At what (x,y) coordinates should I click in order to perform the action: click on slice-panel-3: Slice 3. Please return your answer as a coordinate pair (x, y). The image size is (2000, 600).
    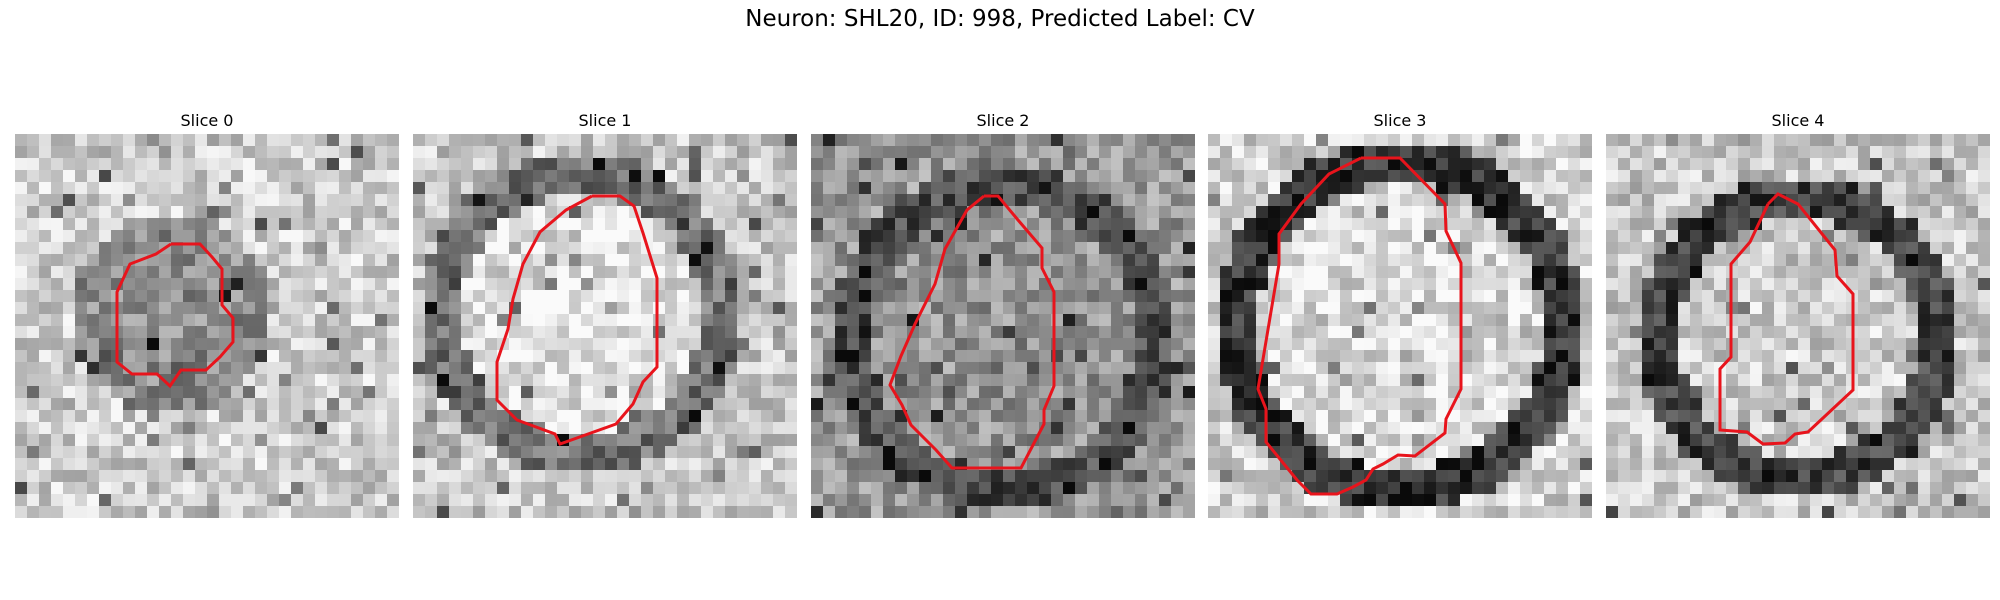
    Looking at the image, I should click on (1400, 314).